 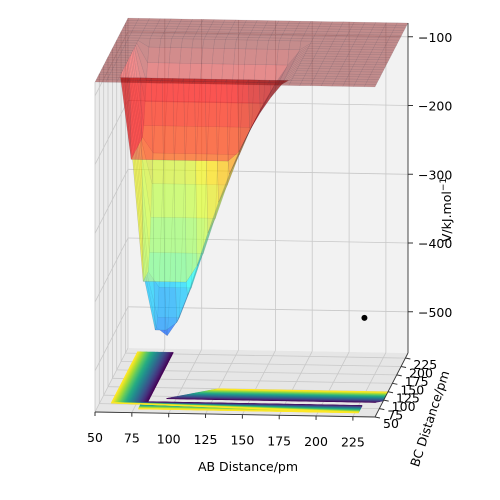 I want to click on x-tick-label: 50, so click(x=95, y=437).